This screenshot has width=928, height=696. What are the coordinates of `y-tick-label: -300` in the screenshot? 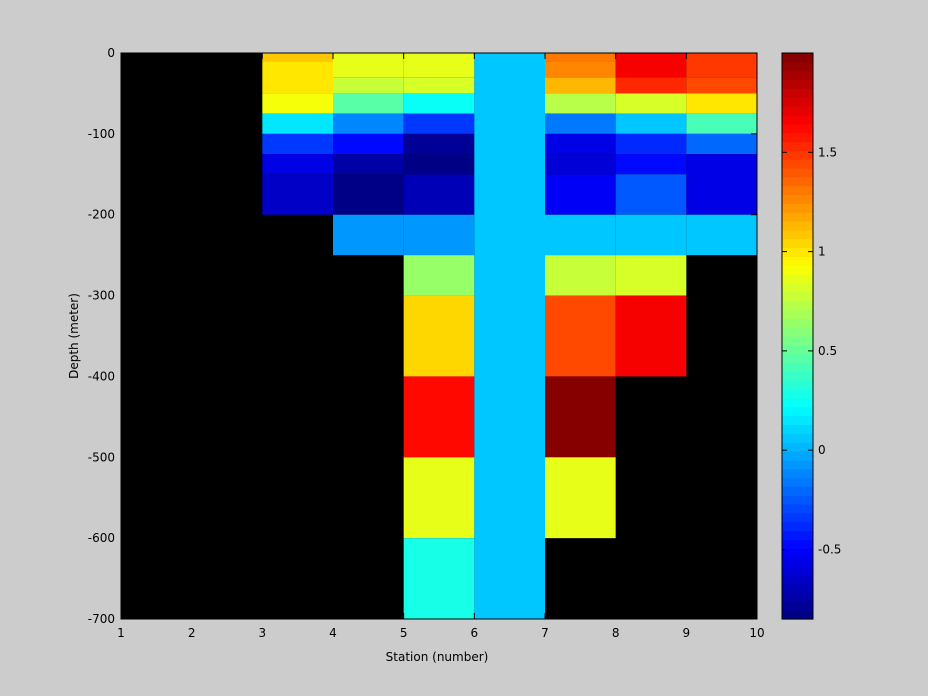 It's located at (101, 296).